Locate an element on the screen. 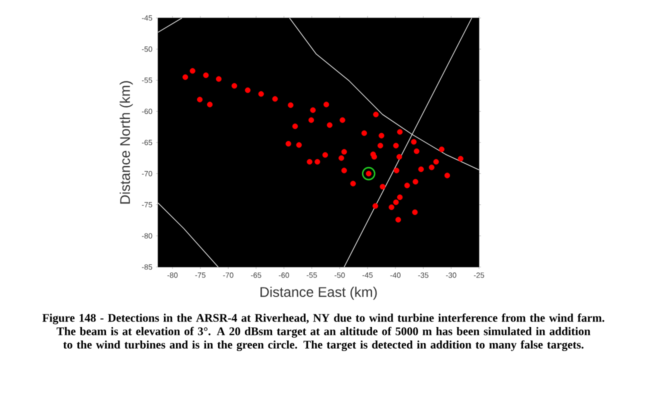 The height and width of the screenshot is (394, 647). x-axis-title: Distance East (km) is located at coordinates (318, 293).